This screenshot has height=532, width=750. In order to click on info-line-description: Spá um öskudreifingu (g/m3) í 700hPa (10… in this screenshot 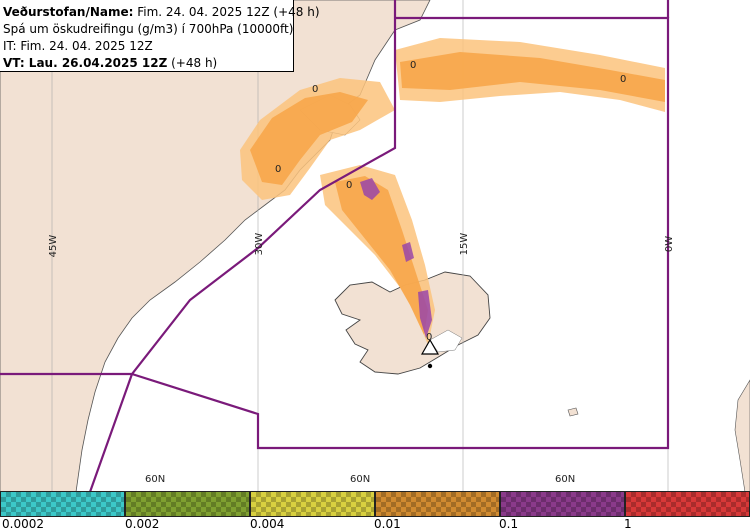, I will do `click(148, 29)`.